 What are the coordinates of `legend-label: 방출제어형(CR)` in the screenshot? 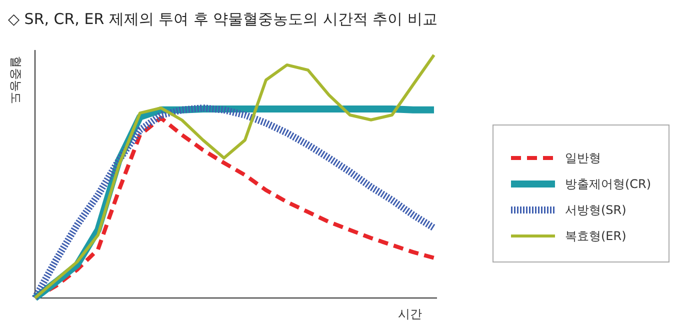 It's located at (608, 184).